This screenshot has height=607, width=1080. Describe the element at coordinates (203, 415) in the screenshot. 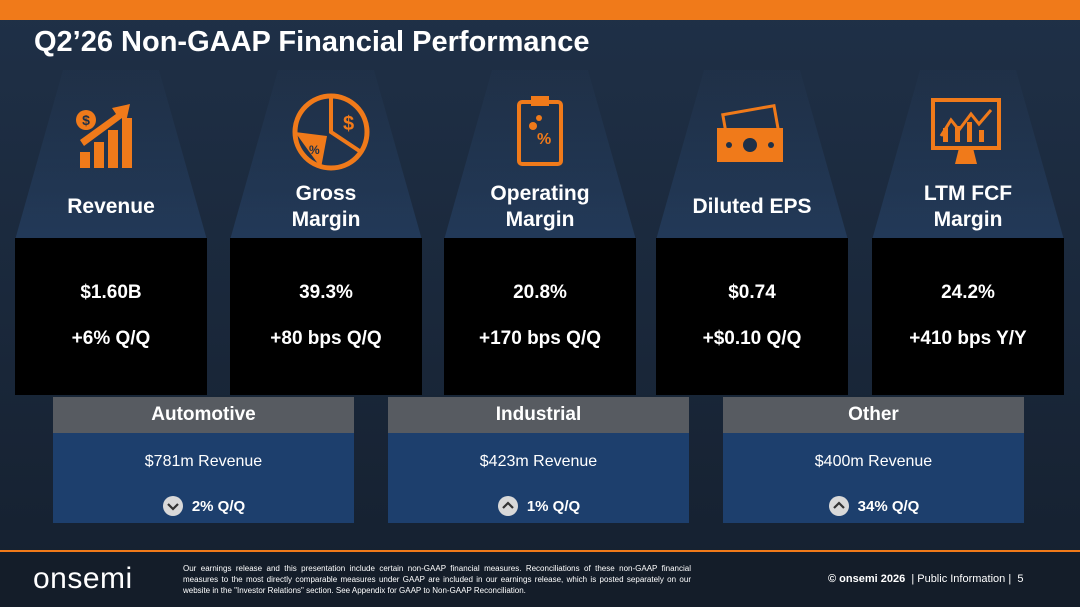

I see `segment-header: Automotive` at that location.